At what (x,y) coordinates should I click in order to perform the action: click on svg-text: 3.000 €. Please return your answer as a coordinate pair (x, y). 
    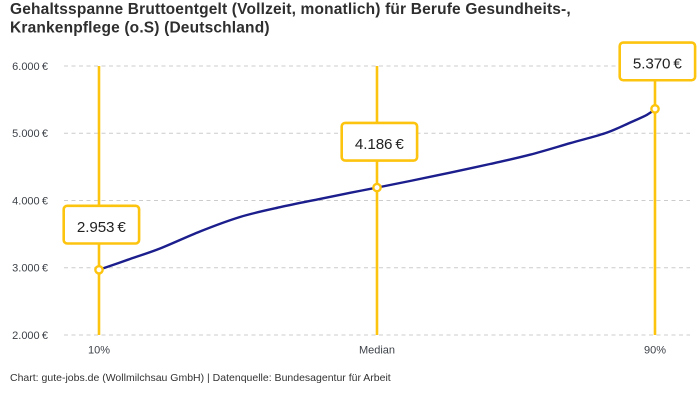
    Looking at the image, I should click on (30, 269).